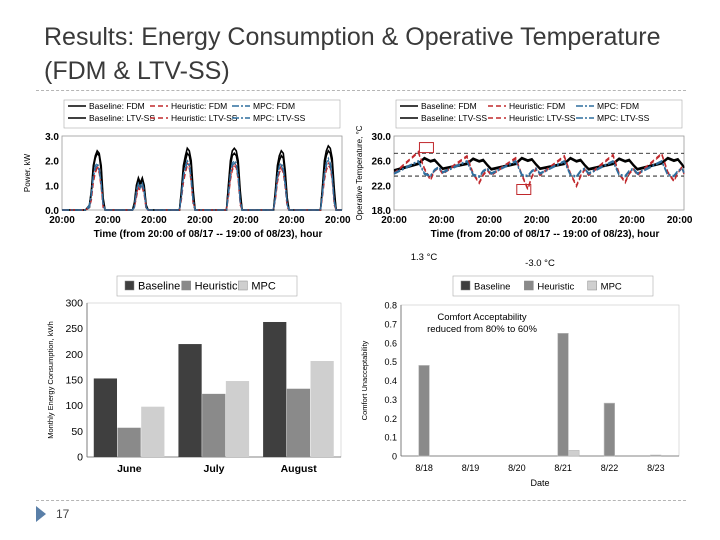  Describe the element at coordinates (524, 189) in the screenshot. I see `annotation-marker` at that location.